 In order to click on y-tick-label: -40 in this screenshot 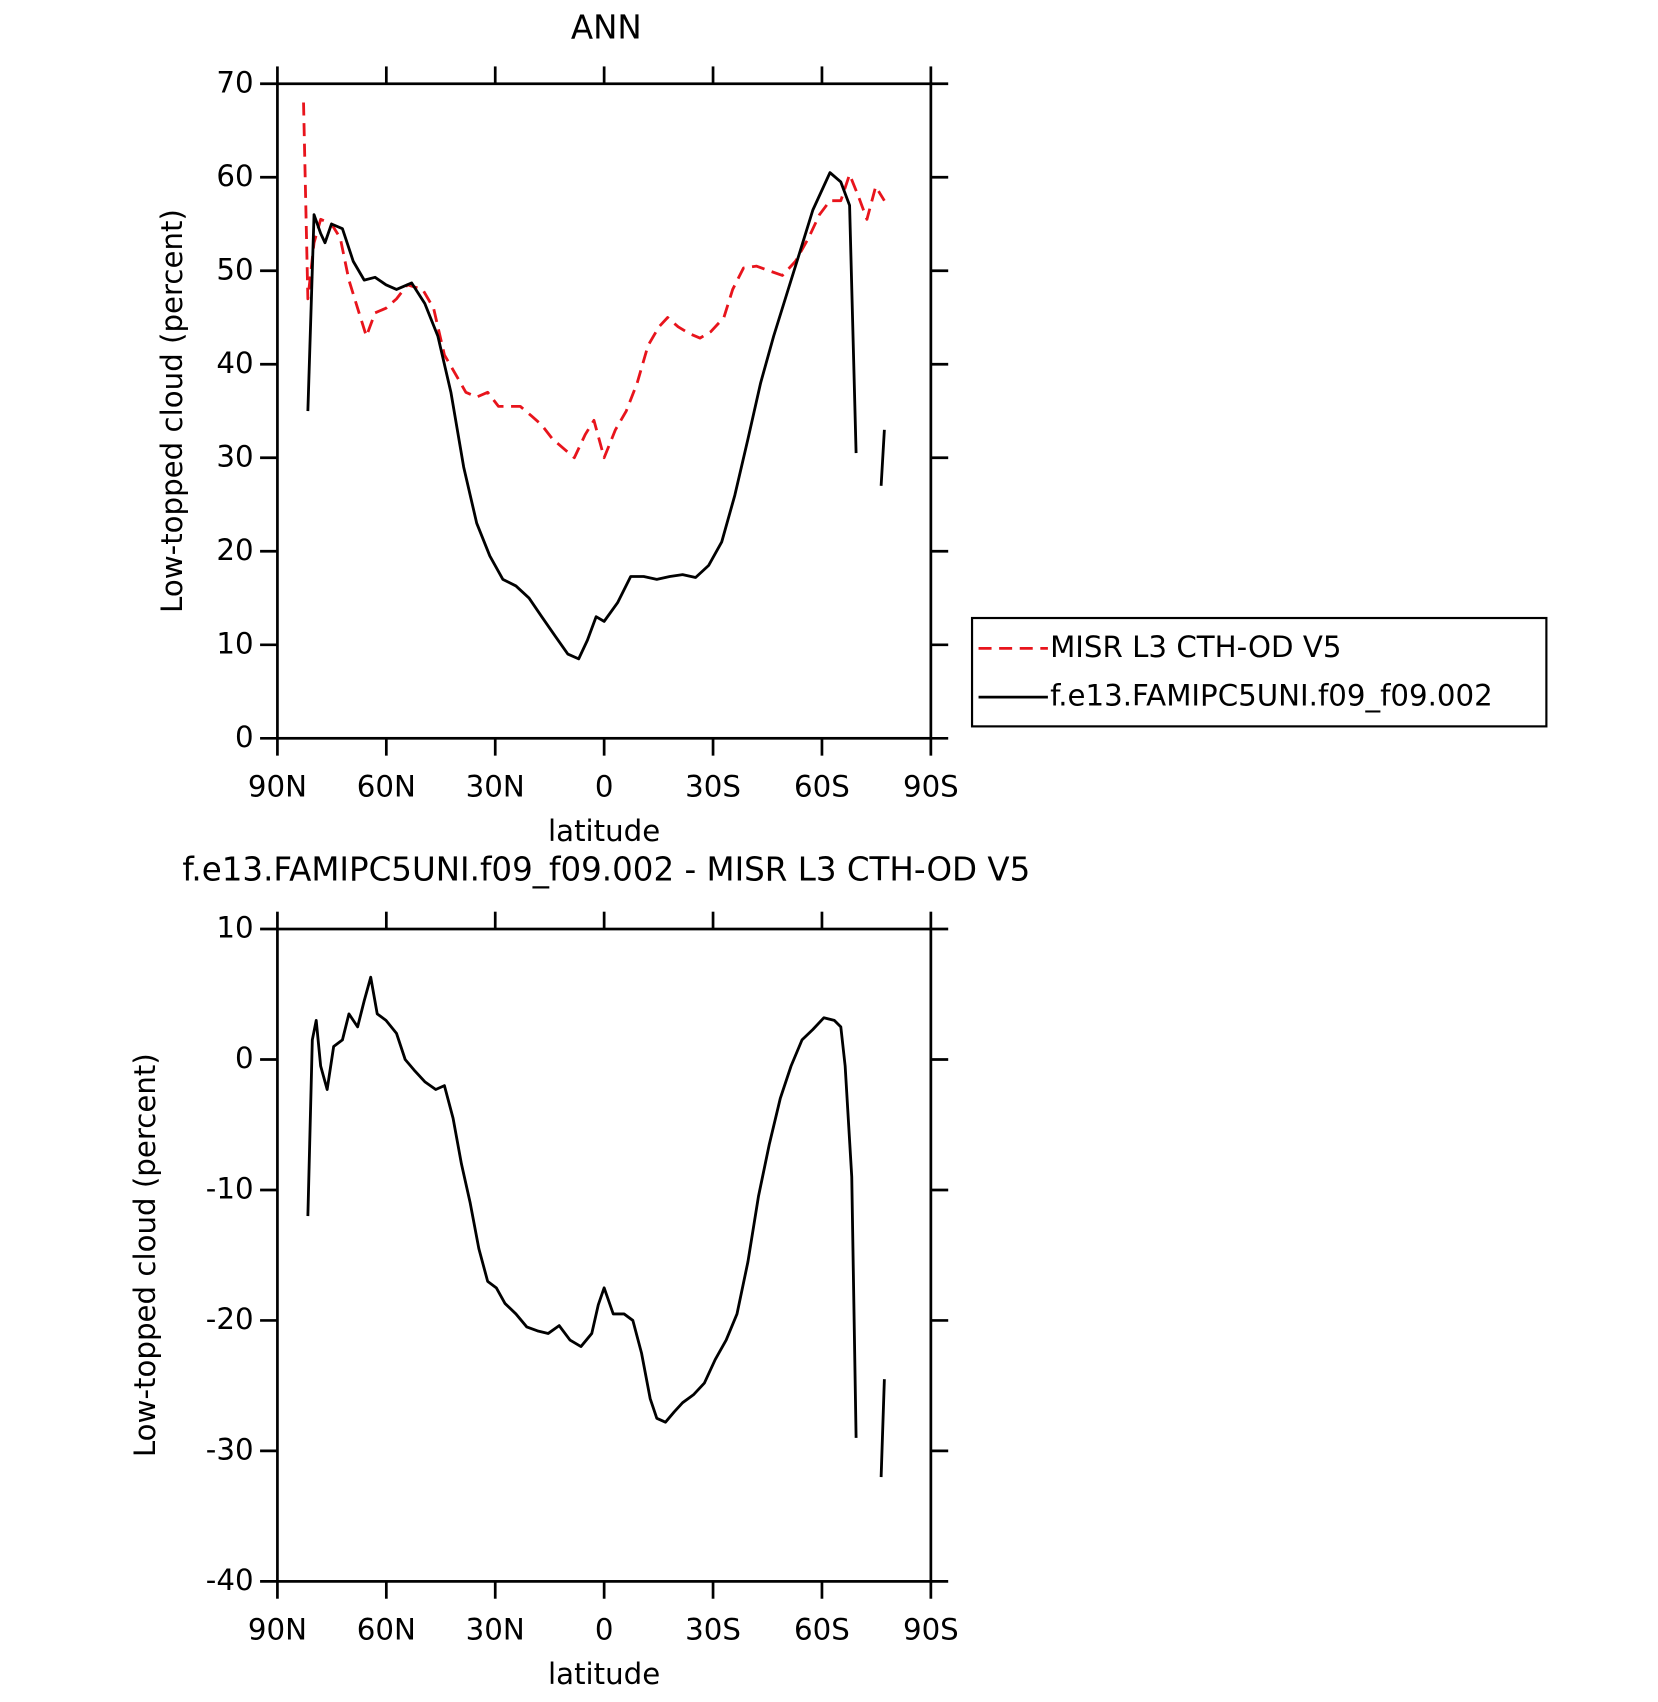, I will do `click(230, 1580)`.